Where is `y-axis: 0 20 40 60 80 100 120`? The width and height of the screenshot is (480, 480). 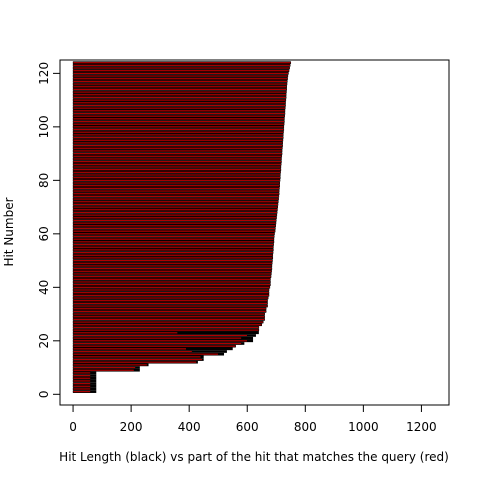 y-axis: 0 20 40 60 80 100 120 is located at coordinates (48, 230).